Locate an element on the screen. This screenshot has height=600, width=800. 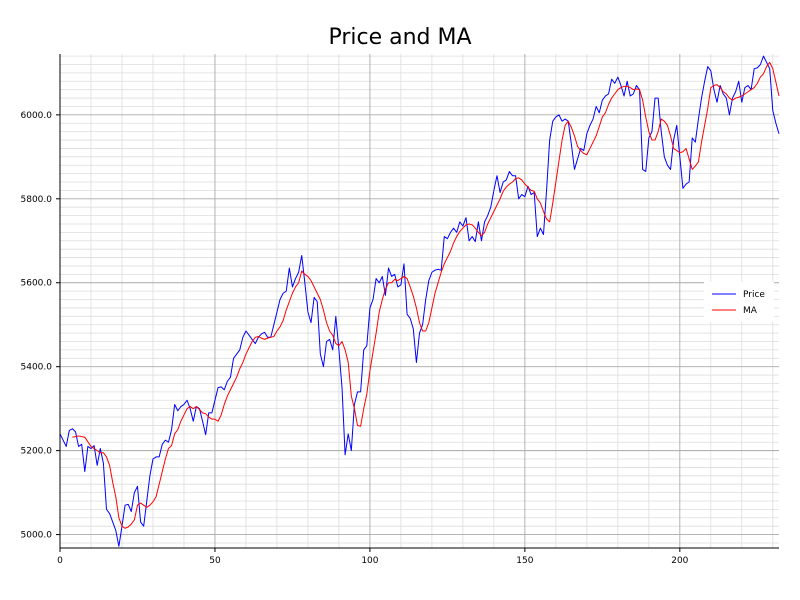
x-tick-label: 100 is located at coordinates (369, 561).